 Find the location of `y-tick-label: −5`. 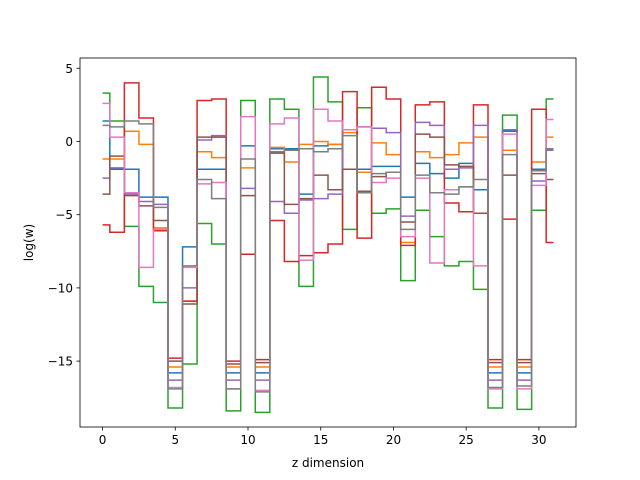

y-tick-label: −5 is located at coordinates (64, 215).